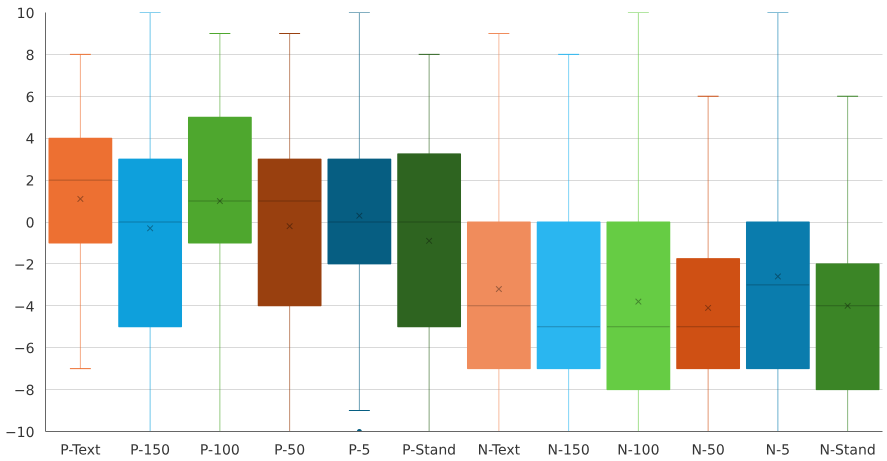 The height and width of the screenshot is (461, 887). What do you see at coordinates (290, 450) in the screenshot?
I see `x-tick-label: P-50` at bounding box center [290, 450].